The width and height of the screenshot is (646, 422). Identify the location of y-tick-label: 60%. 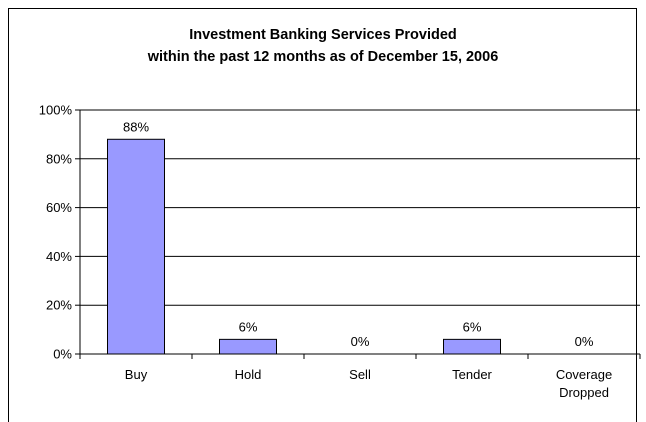
(59, 207).